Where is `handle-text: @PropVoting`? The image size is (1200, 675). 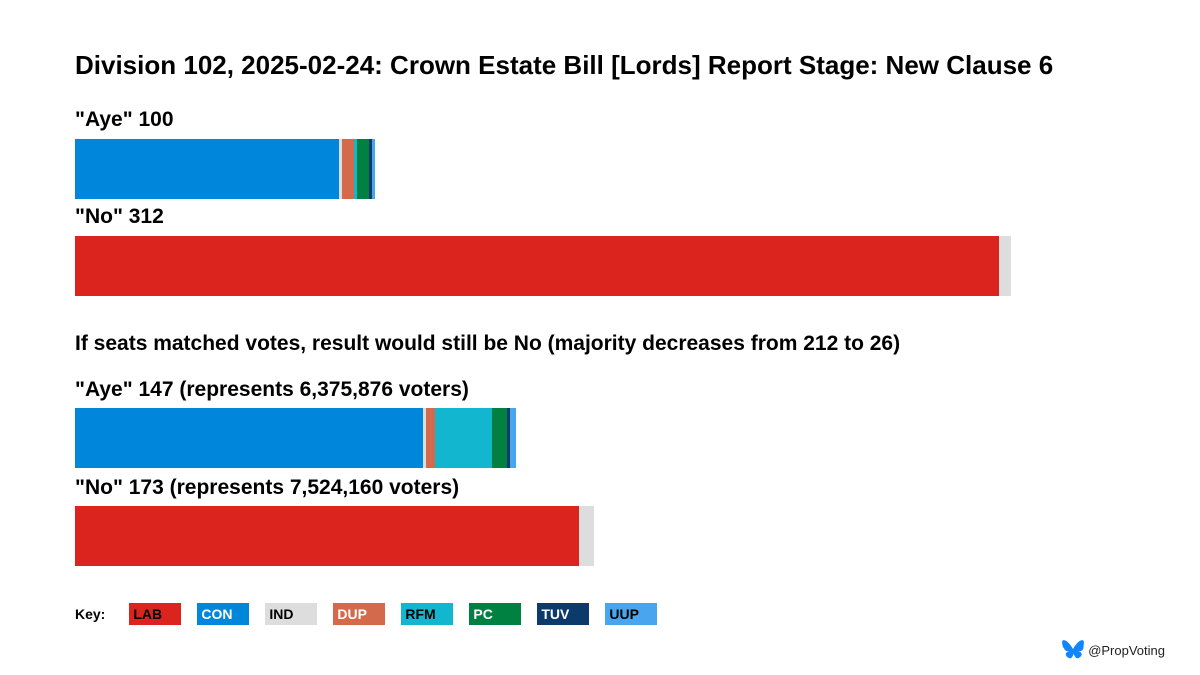
handle-text: @PropVoting is located at coordinates (1126, 650).